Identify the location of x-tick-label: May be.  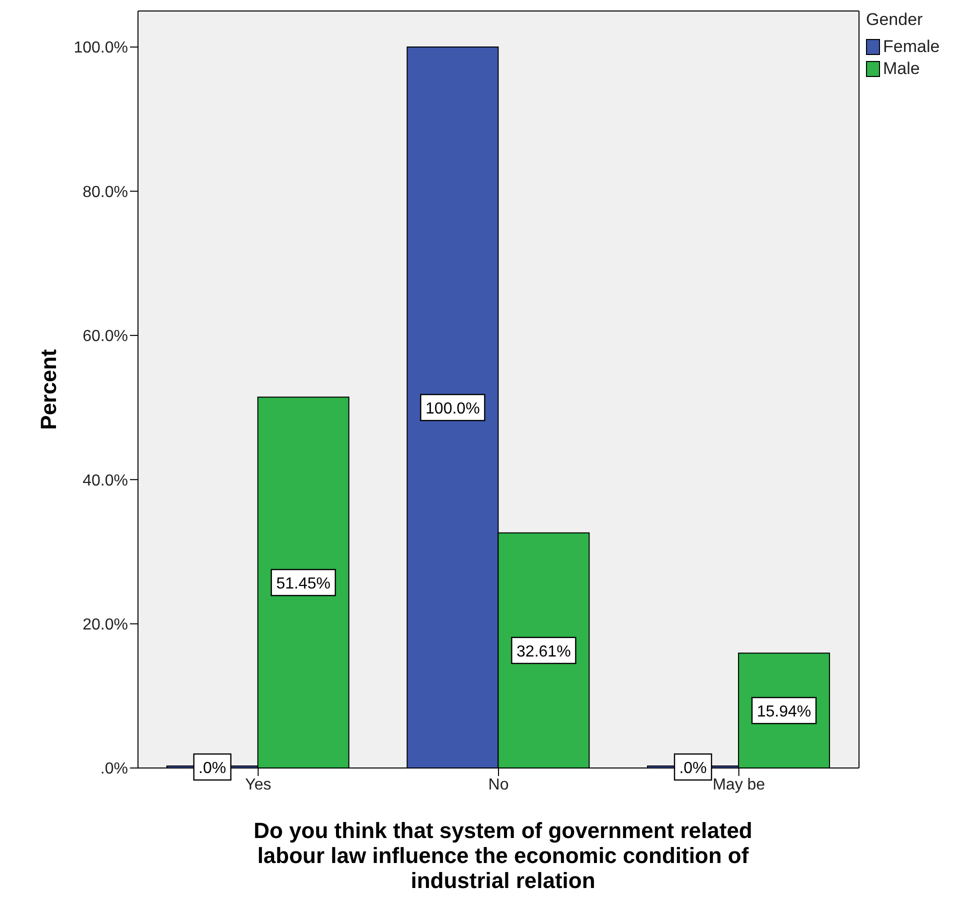
(739, 785).